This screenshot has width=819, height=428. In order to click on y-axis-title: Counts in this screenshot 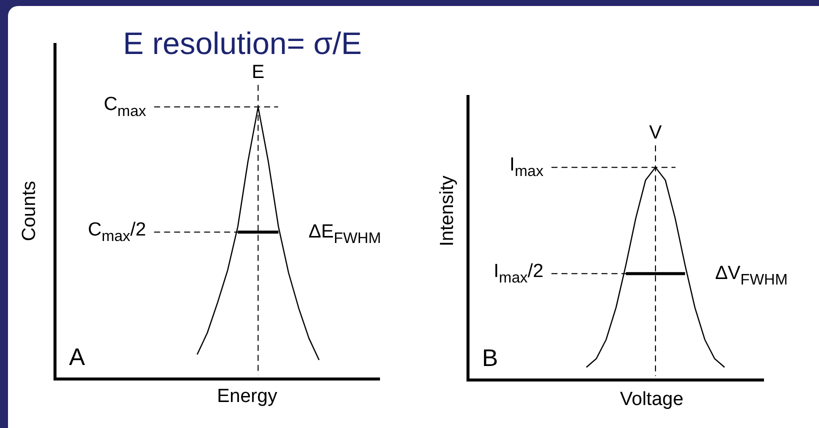, I will do `click(30, 211)`.